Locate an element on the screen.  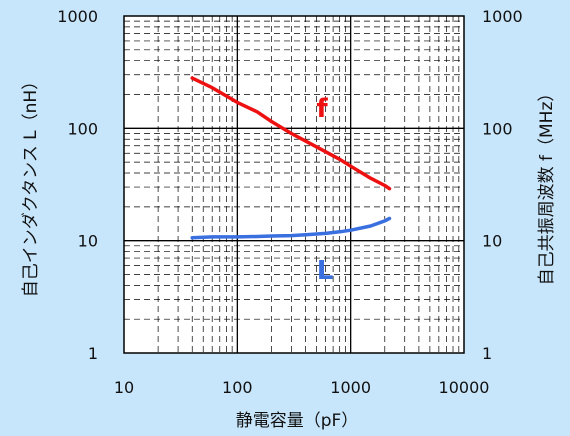
series-label-f: f is located at coordinates (322, 109).